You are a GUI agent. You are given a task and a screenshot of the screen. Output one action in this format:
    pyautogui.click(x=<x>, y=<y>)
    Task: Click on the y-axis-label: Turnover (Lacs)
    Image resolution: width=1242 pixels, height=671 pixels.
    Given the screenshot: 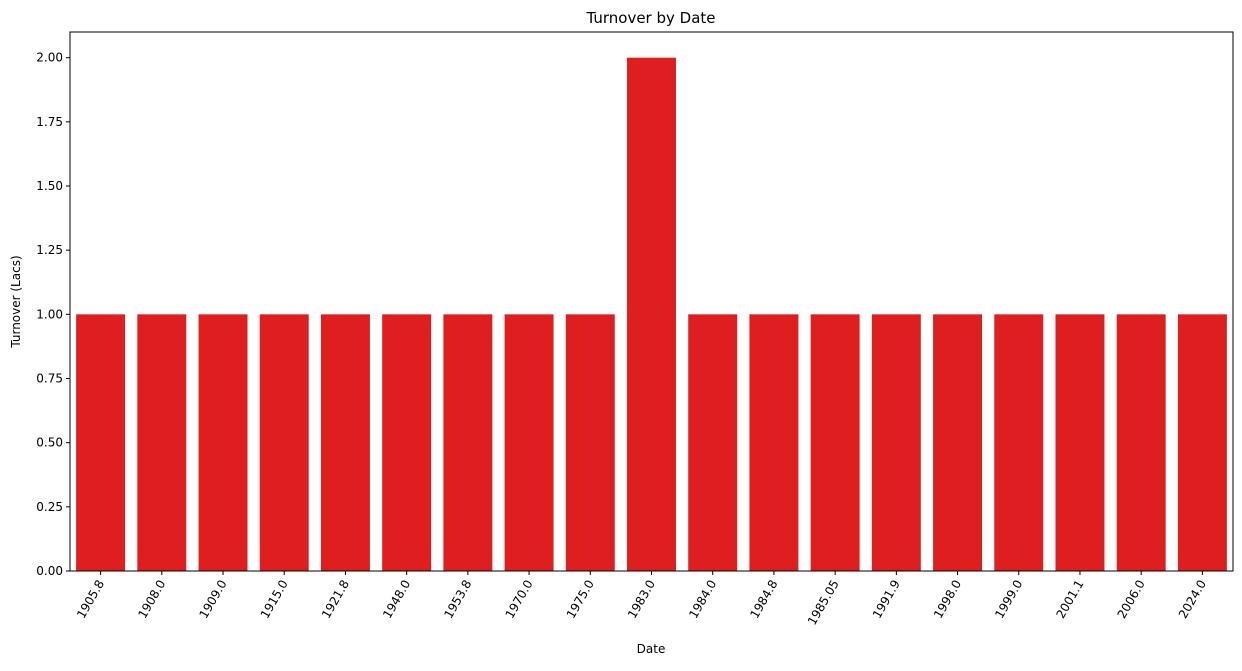 What is the action you would take?
    pyautogui.click(x=16, y=301)
    